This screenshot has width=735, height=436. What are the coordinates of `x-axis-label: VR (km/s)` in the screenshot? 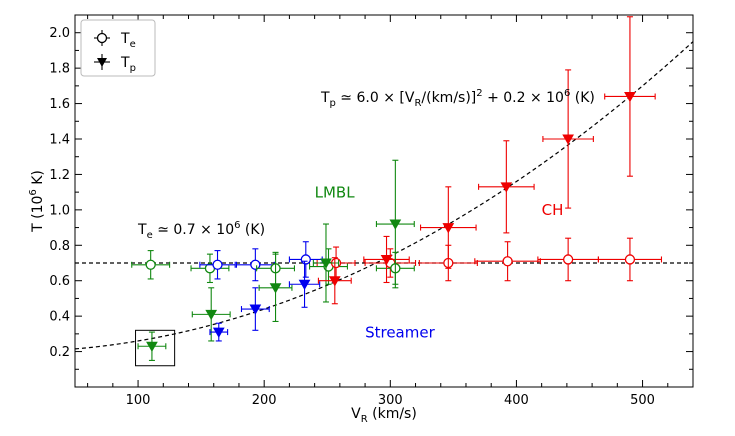 It's located at (384, 415).